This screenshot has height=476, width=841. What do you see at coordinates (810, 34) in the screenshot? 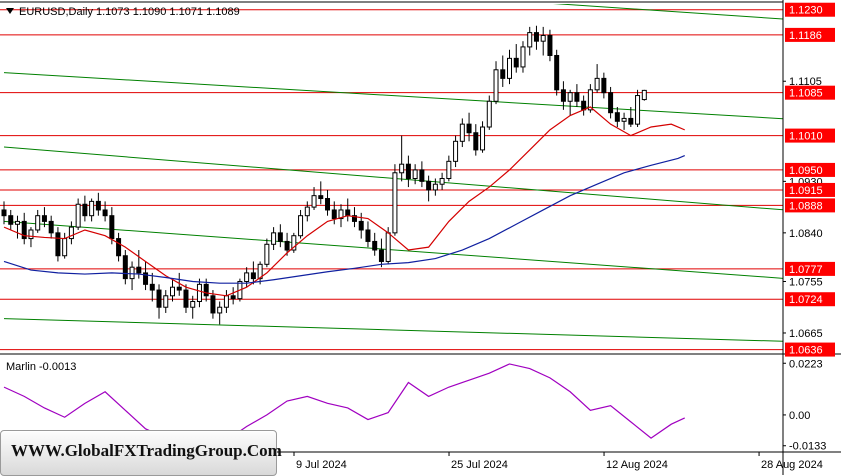
I see `level-label: 1.1186` at bounding box center [810, 34].